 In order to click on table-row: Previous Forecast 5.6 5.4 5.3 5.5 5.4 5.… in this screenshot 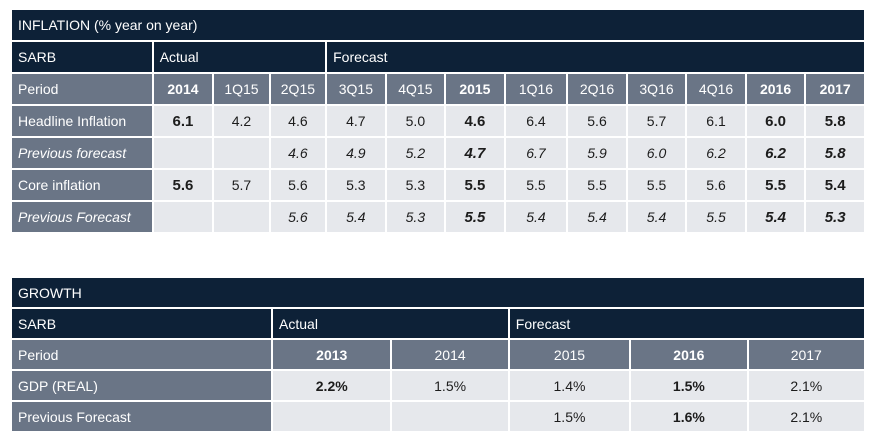, I will do `click(438, 217)`.